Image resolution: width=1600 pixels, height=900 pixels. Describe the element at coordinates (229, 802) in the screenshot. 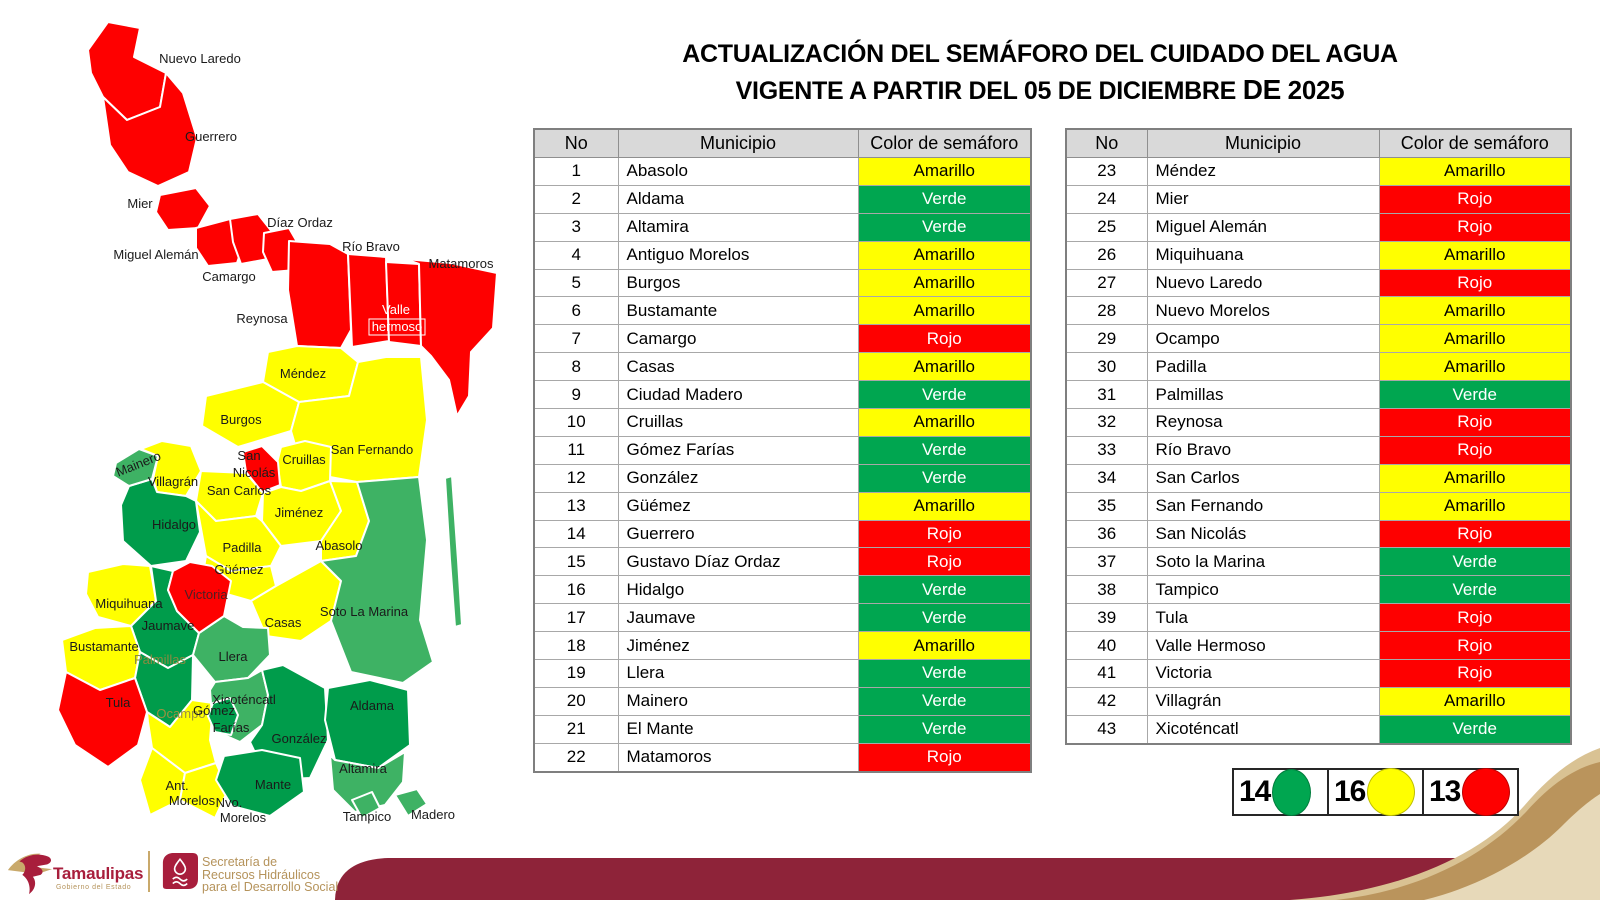

I see `map-label: Nvo.` at that location.